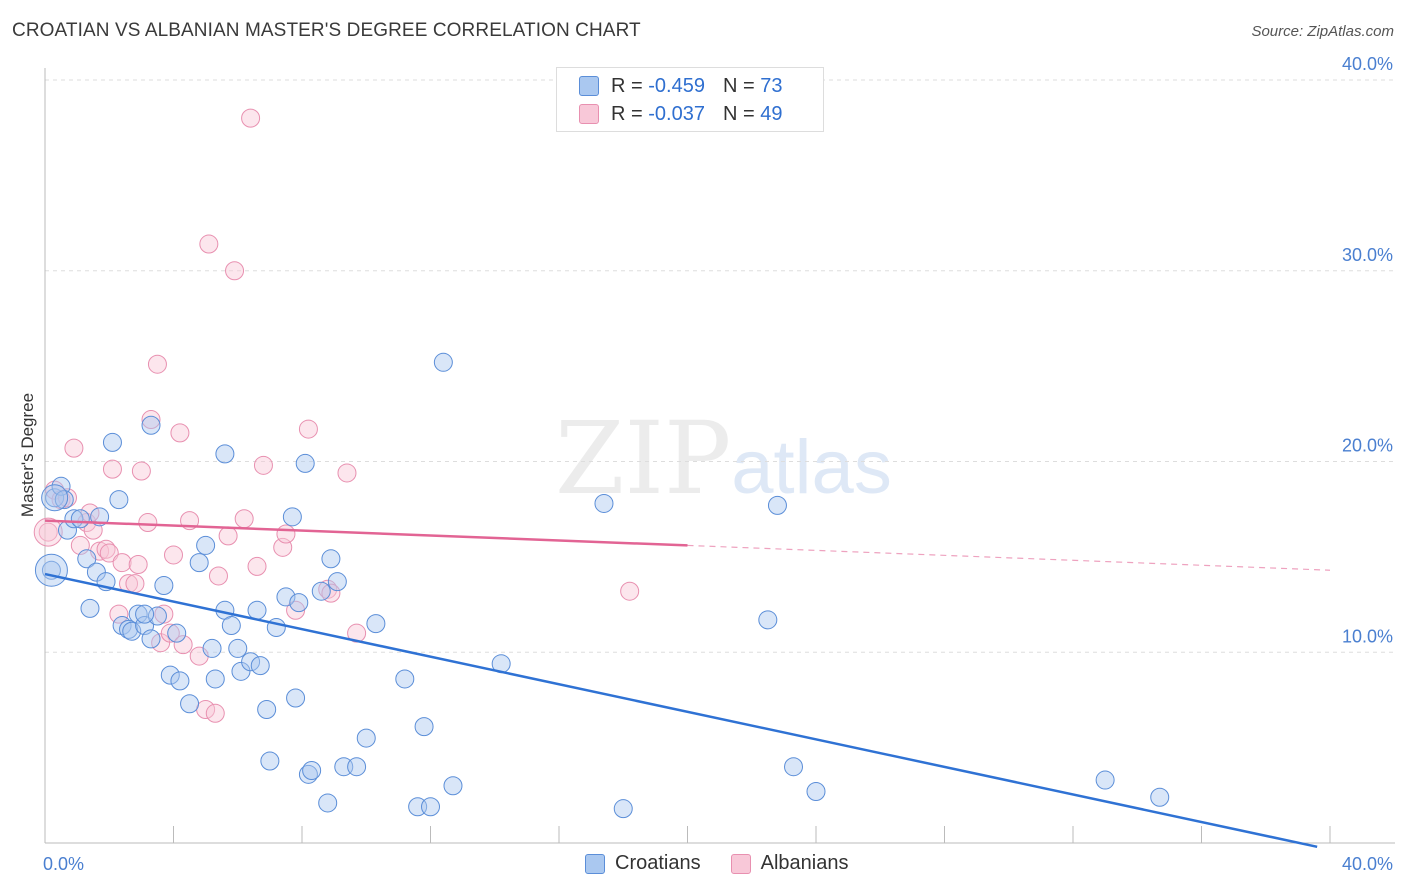 Image resolution: width=1406 pixels, height=892 pixels. I want to click on legend-item-croatians: Croatians, so click(643, 863).